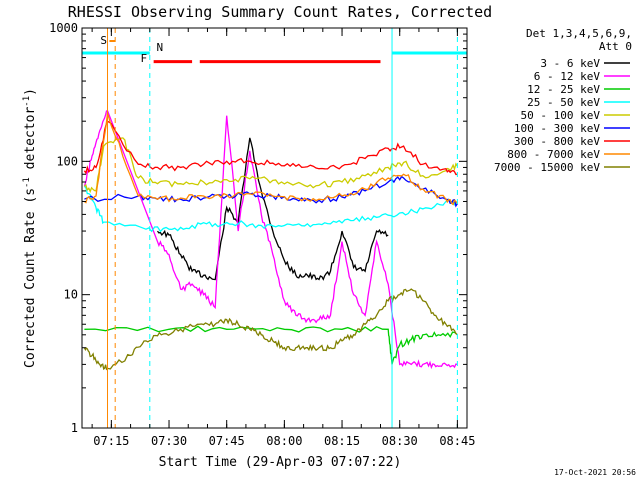 This screenshot has width=640, height=480. What do you see at coordinates (227, 441) in the screenshot?
I see `x-tick-label: 07:45` at bounding box center [227, 441].